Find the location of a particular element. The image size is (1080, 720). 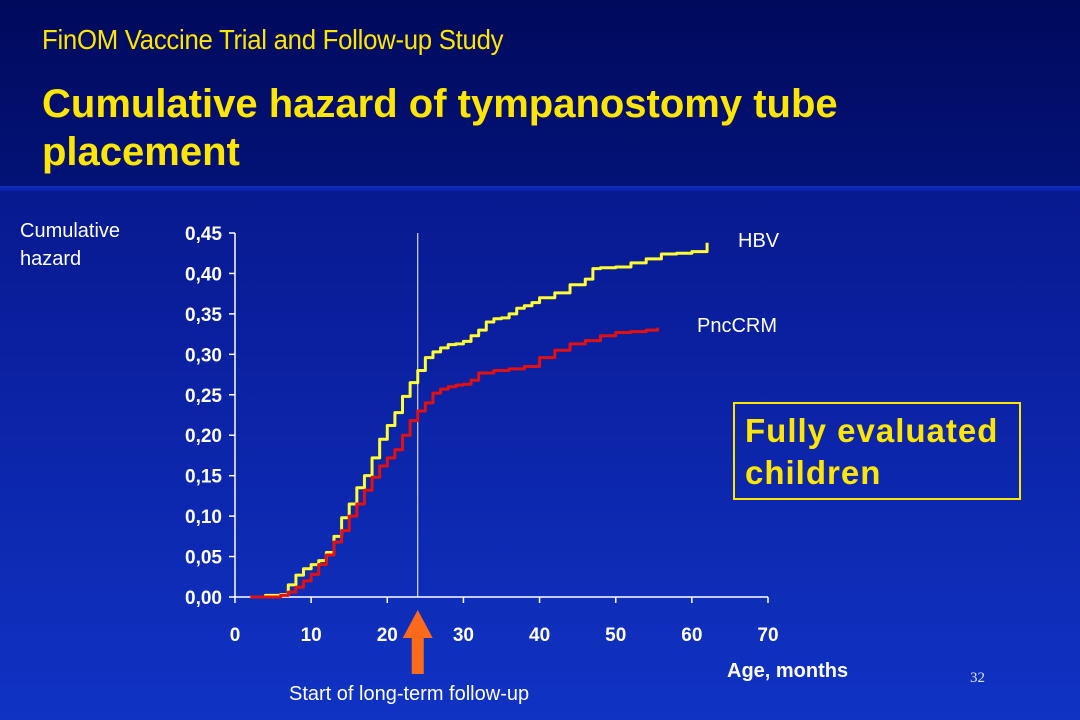

y-tick-label: 0,10 is located at coordinates (203, 517).